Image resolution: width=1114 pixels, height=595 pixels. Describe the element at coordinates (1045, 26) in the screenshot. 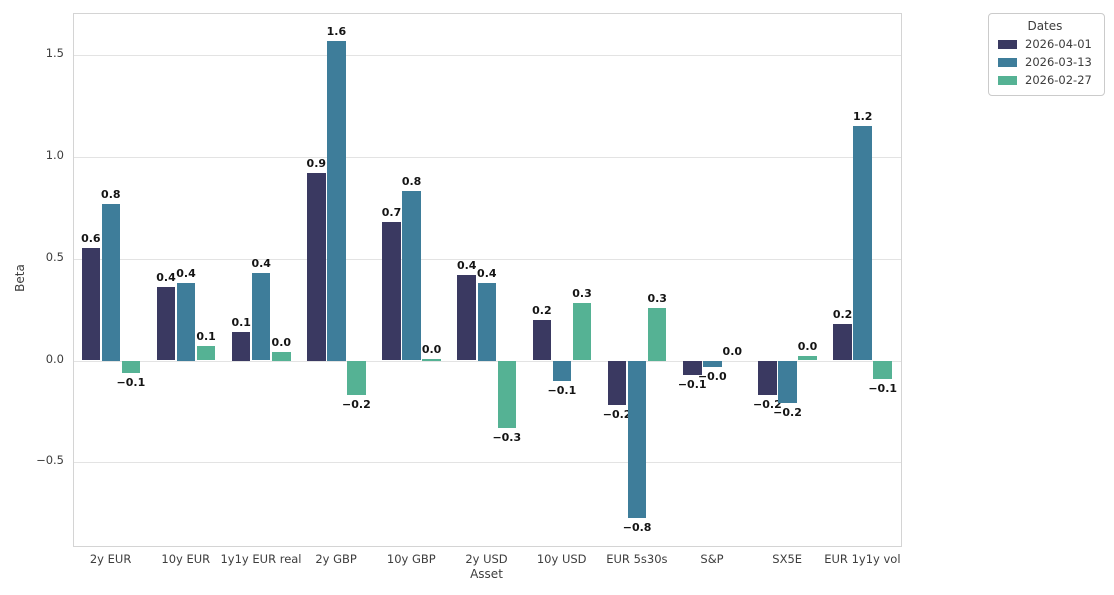

I see `legend-title: Dates` at that location.